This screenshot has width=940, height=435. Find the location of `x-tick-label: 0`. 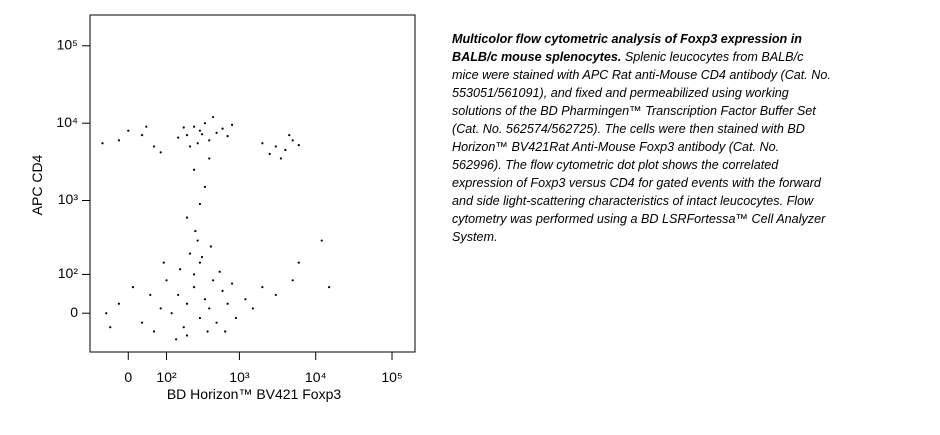

x-tick-label: 0 is located at coordinates (128, 377).